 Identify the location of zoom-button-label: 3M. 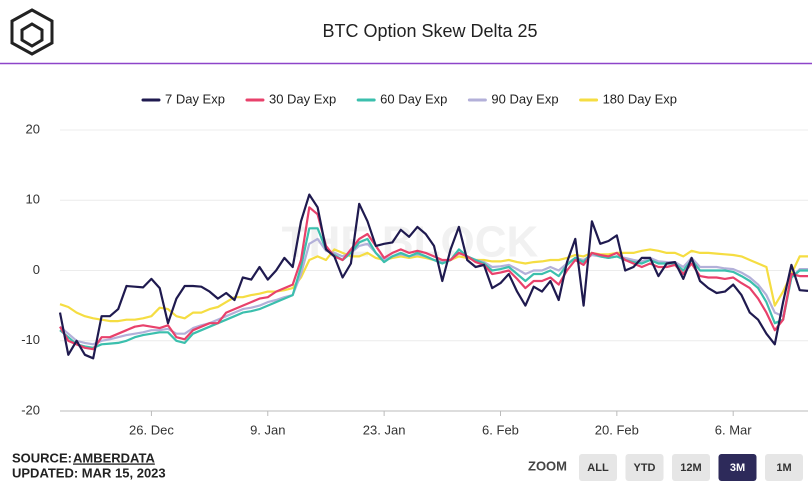
(737, 468).